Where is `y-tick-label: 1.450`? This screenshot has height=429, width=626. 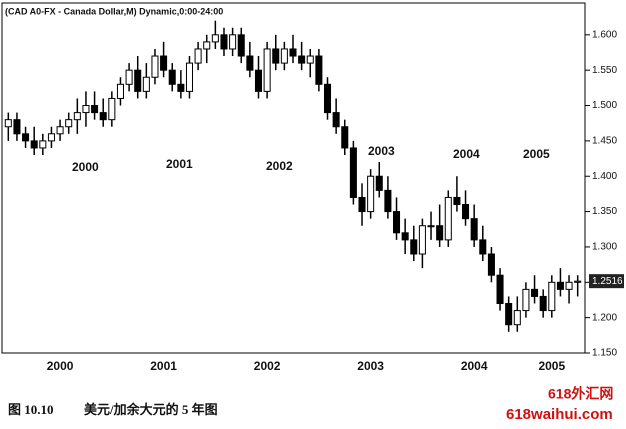
y-tick-label: 1.450 is located at coordinates (604, 141).